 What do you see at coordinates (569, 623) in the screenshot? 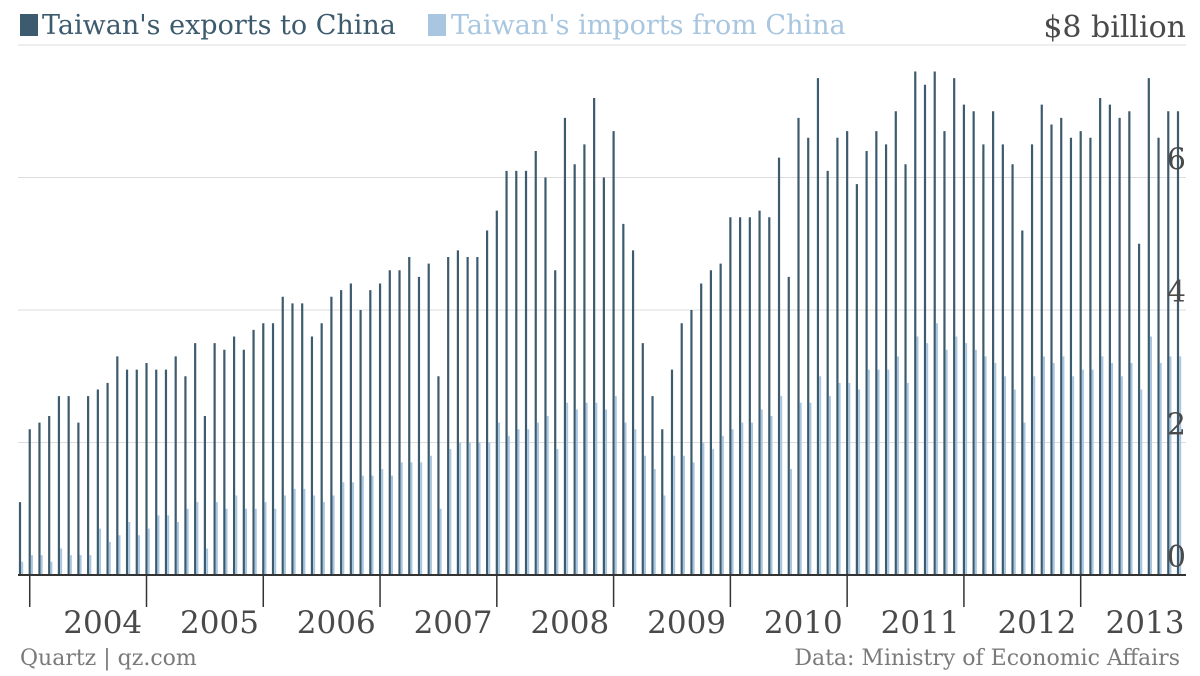
I see `x-tick-label: 2008` at bounding box center [569, 623].